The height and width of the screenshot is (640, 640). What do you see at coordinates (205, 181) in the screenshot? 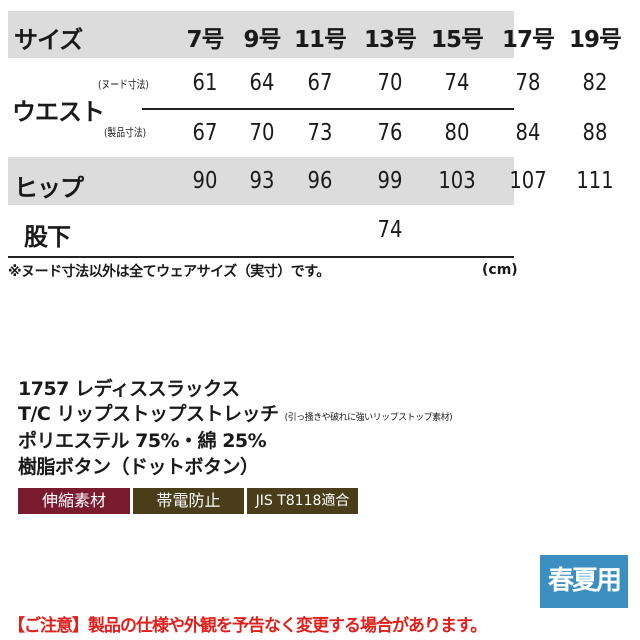
I see `hip-cell: 90` at bounding box center [205, 181].